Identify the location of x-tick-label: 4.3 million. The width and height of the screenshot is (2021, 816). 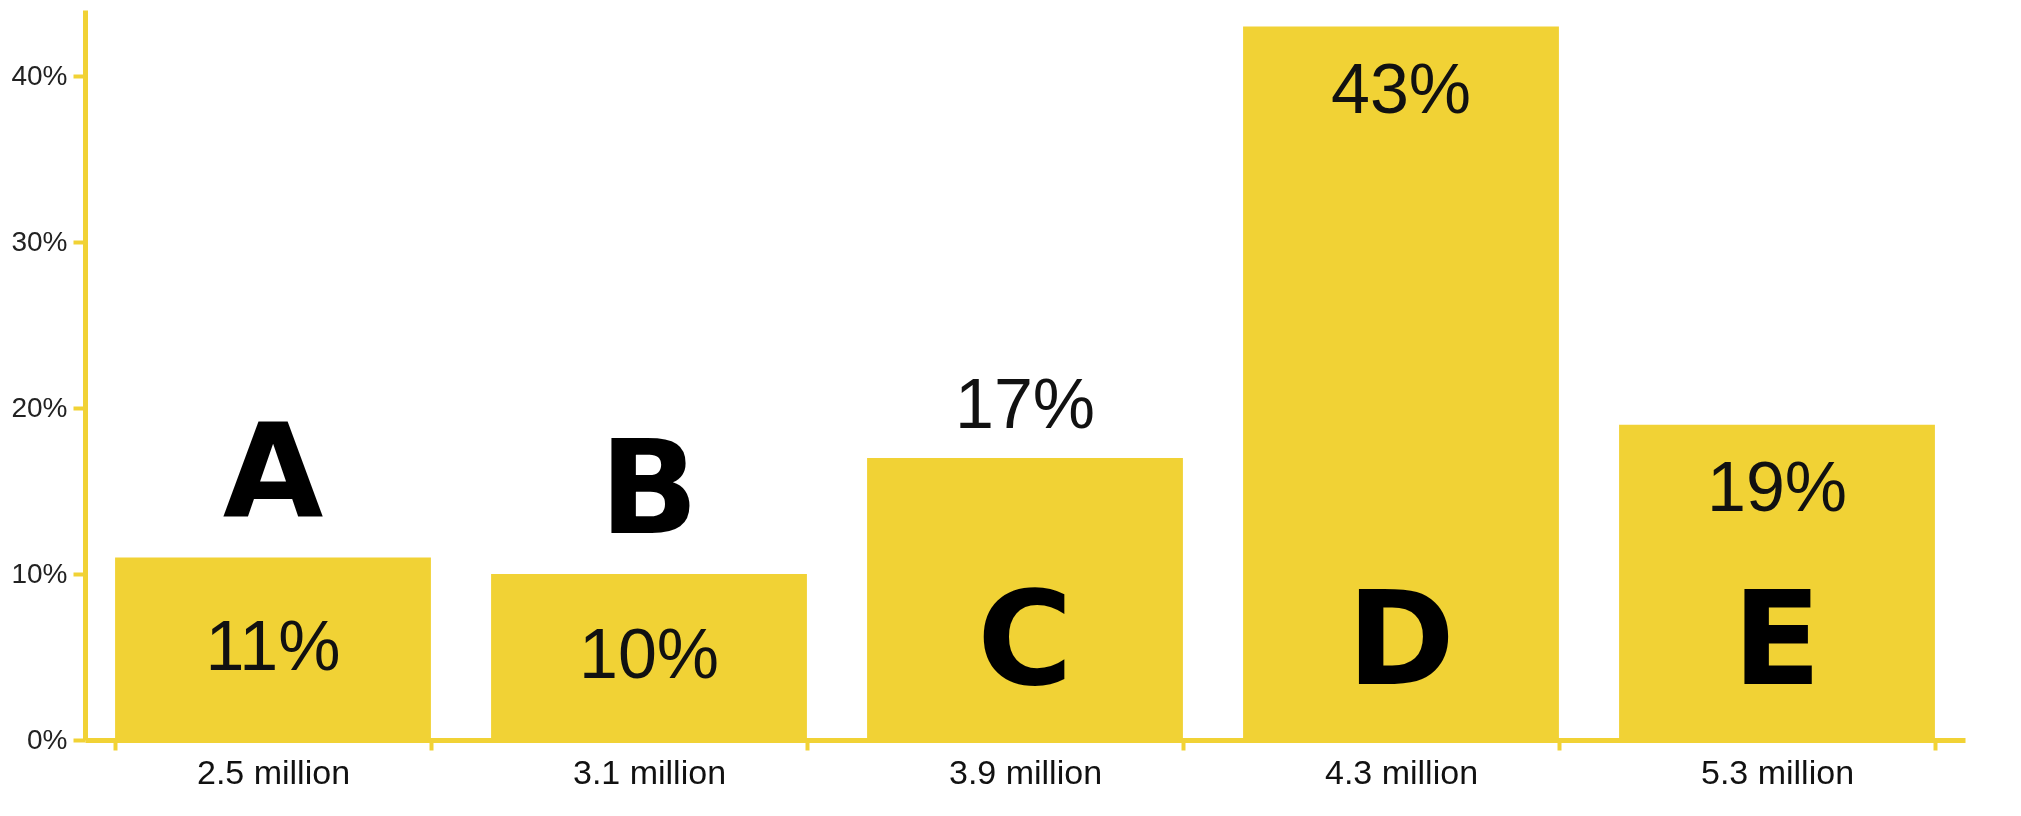
(1401, 771).